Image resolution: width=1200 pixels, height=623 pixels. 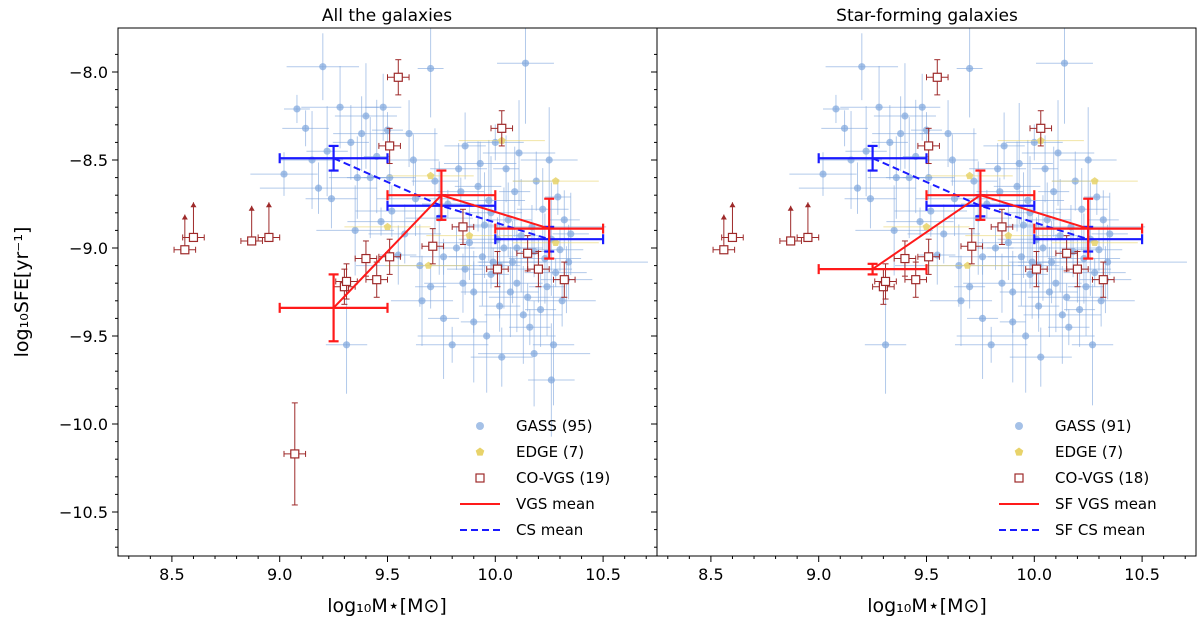 I want to click on x-tick-label: 10.0, so click(x=1034, y=574).